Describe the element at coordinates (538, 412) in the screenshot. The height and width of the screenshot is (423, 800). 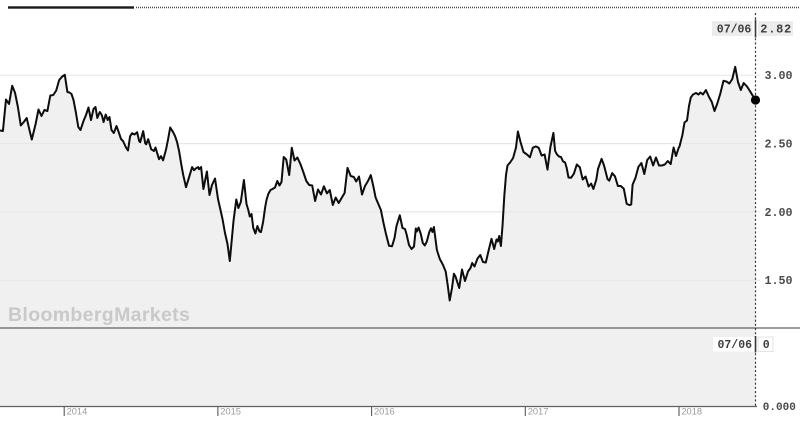
I see `svg-text: 2017` at that location.